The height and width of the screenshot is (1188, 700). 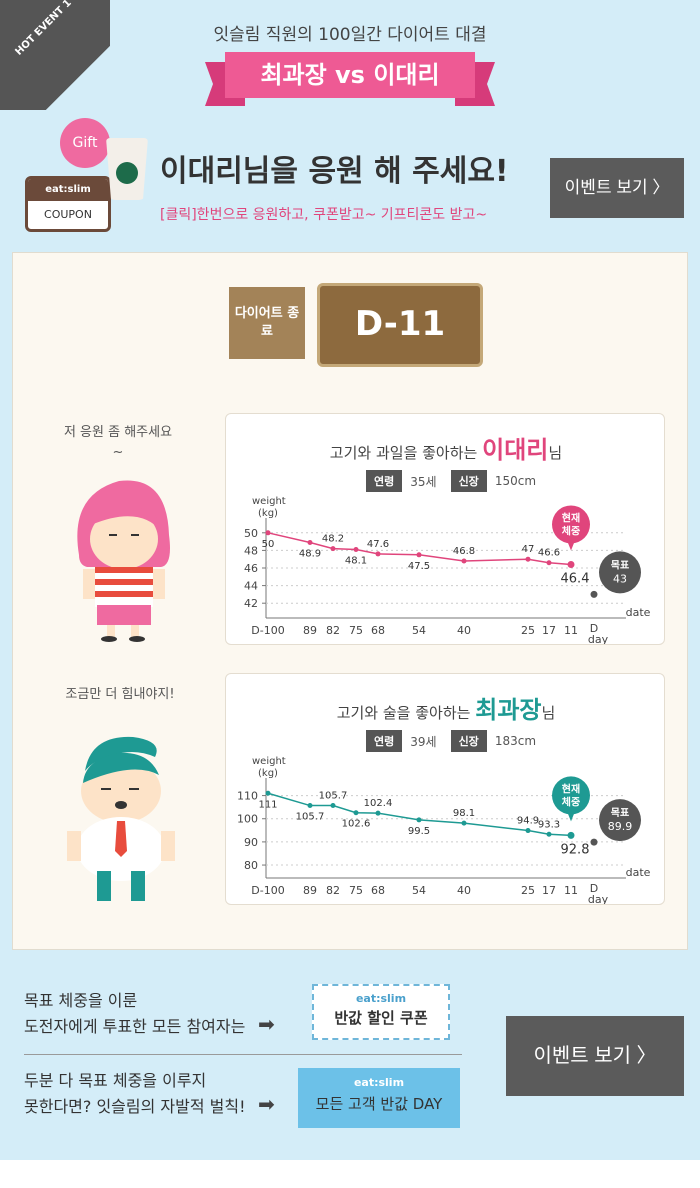 I want to click on lee-name-suffix: 님, so click(x=555, y=453).